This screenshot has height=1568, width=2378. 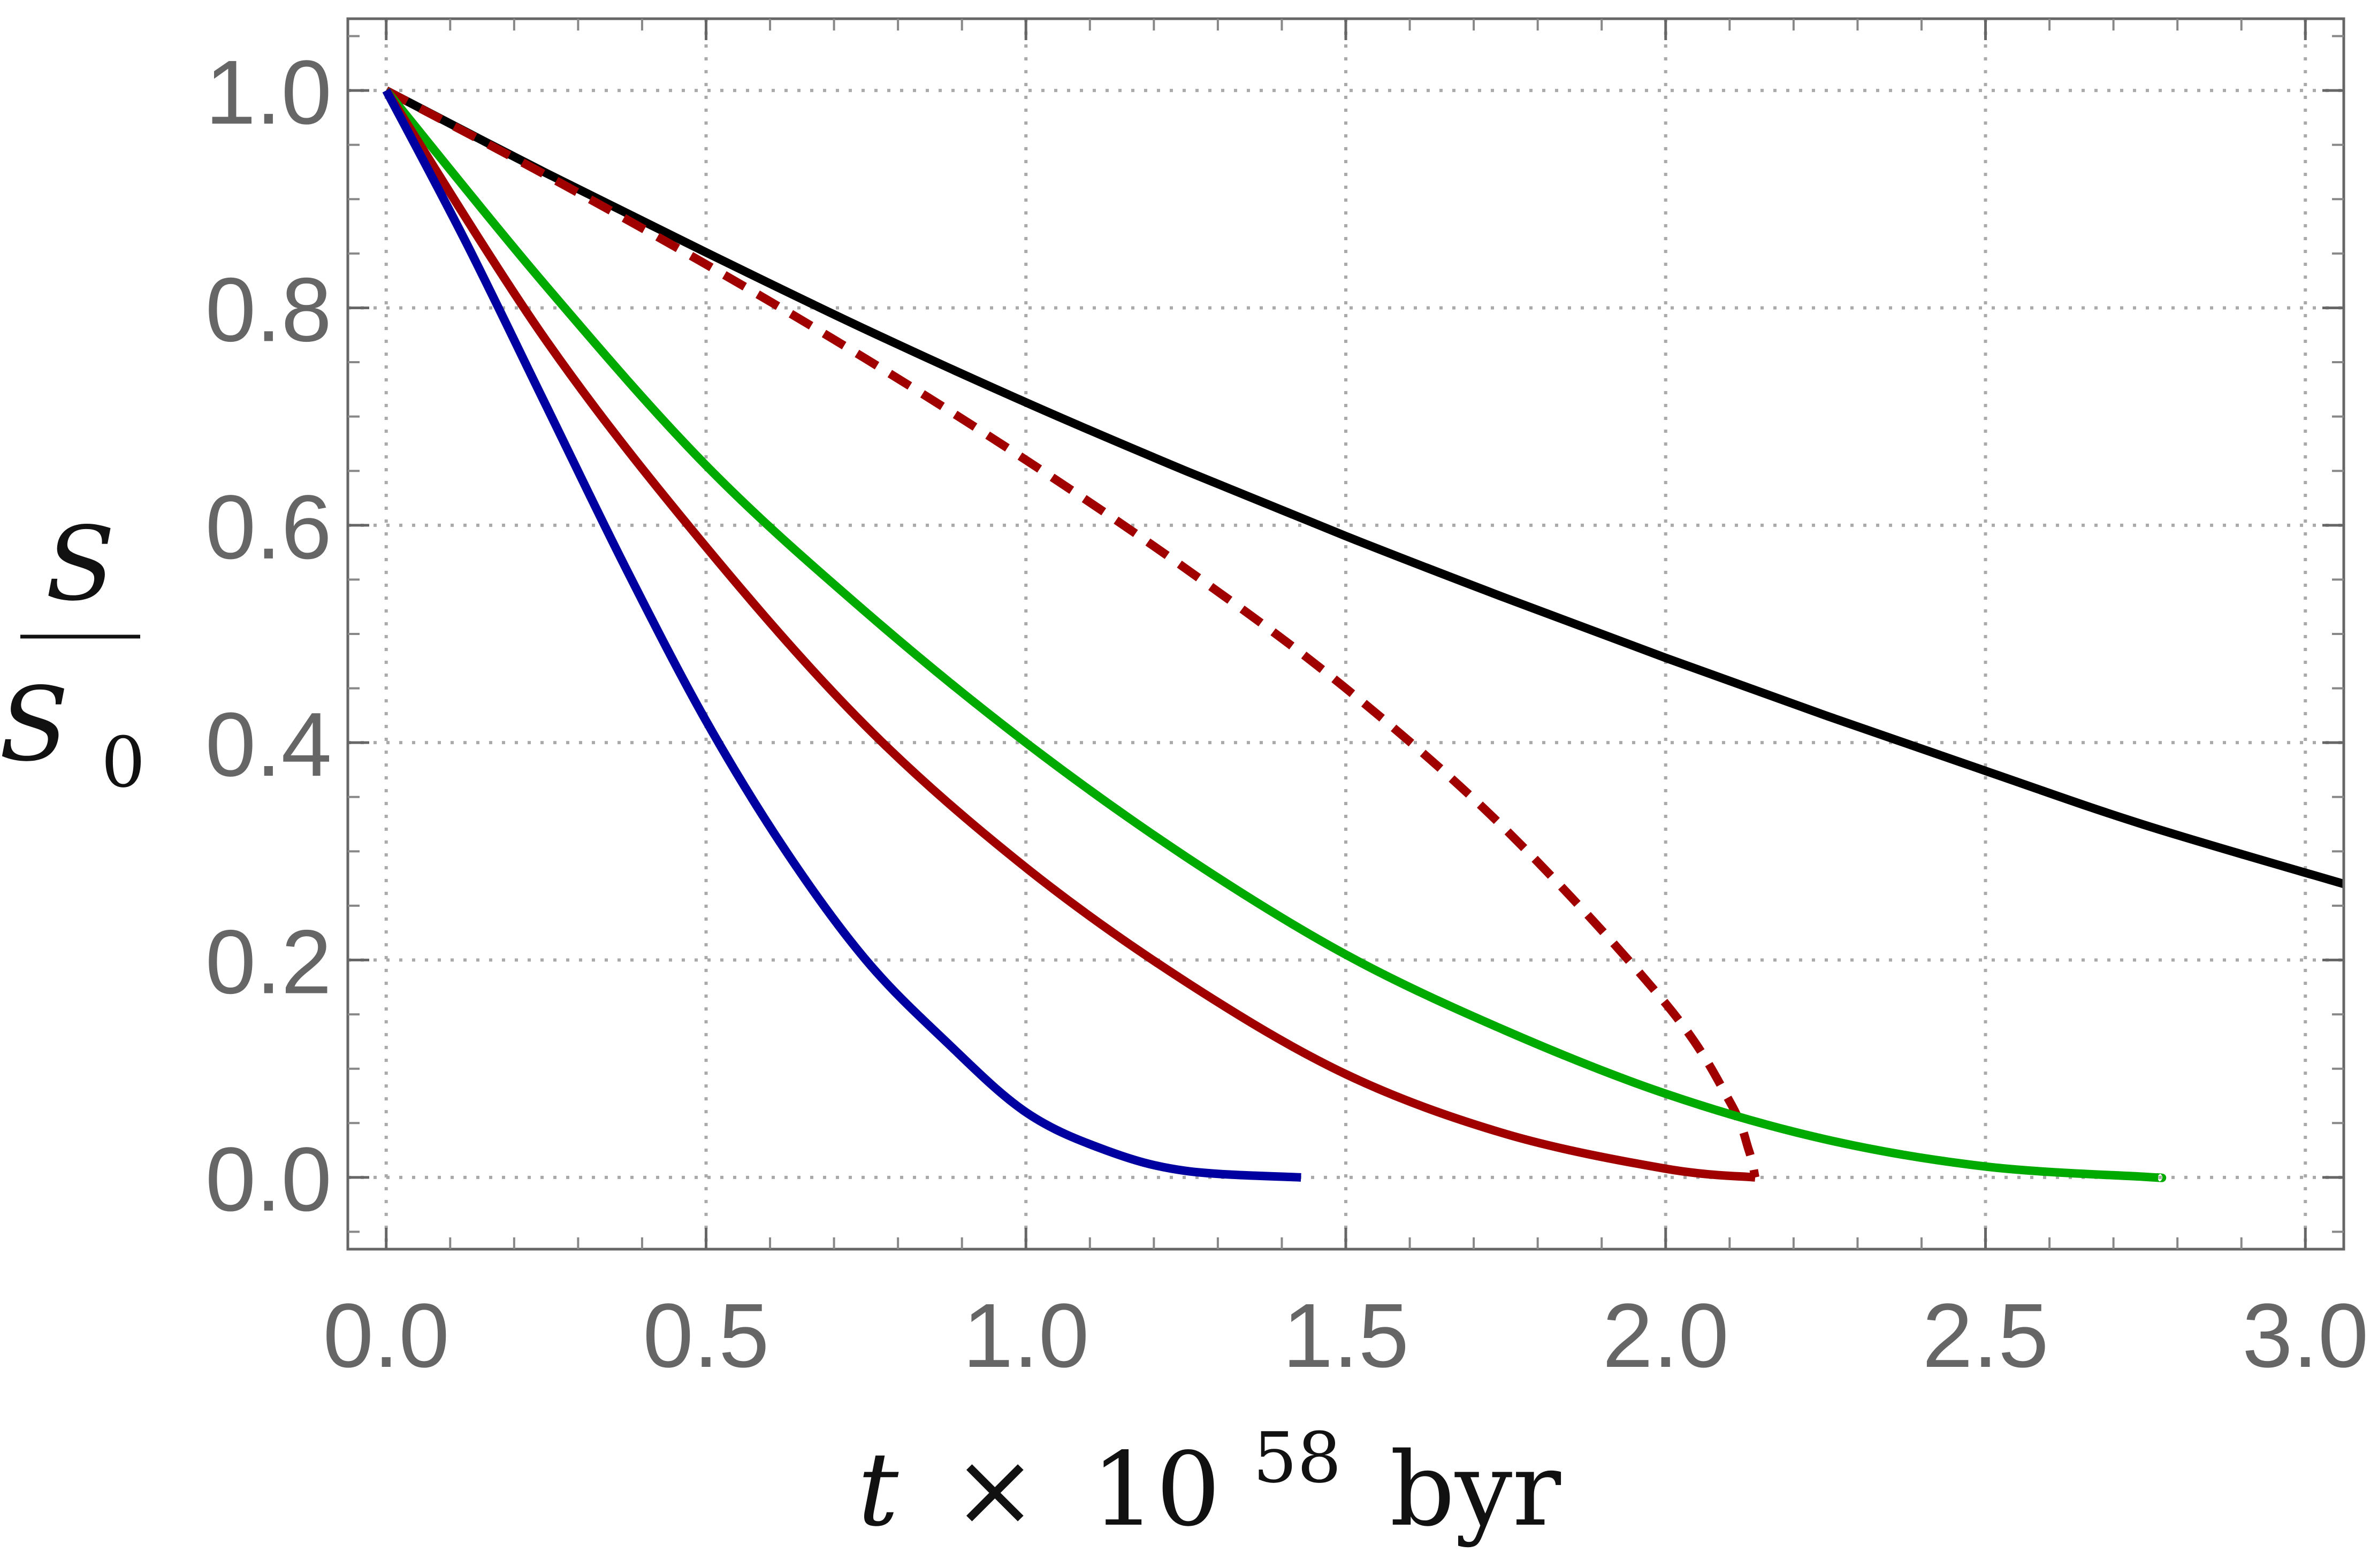 I want to click on x-axis-label-times: ×, so click(x=995, y=1490).